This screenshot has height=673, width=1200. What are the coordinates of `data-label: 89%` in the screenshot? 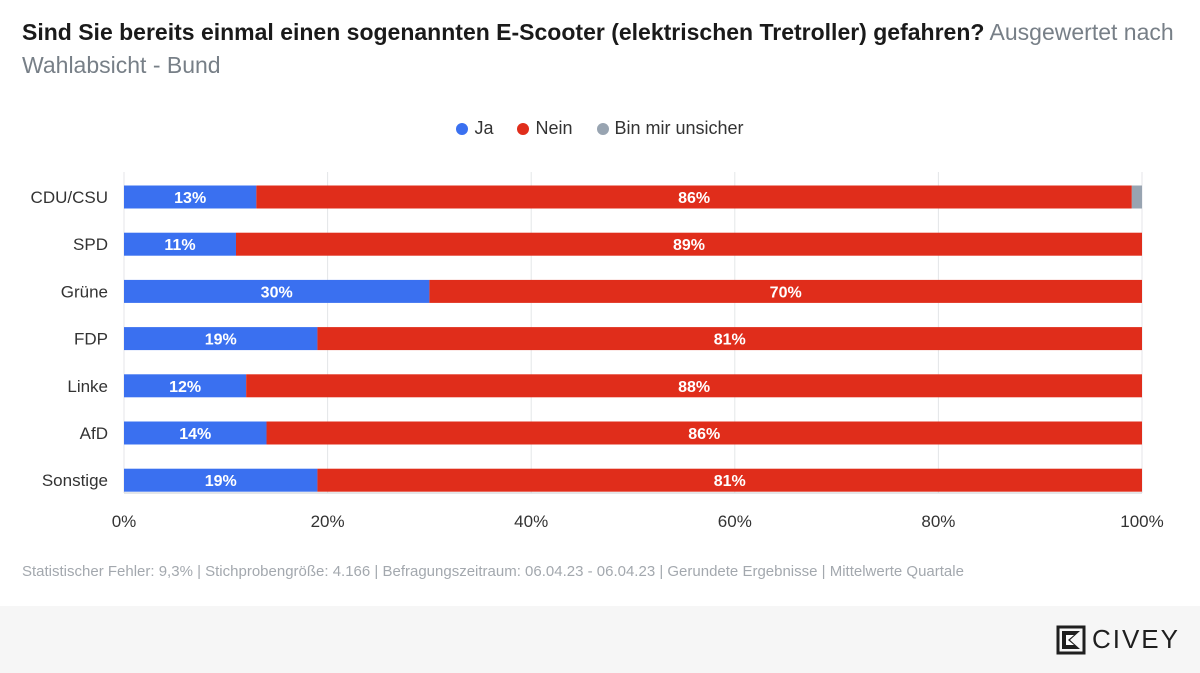 It's located at (689, 245).